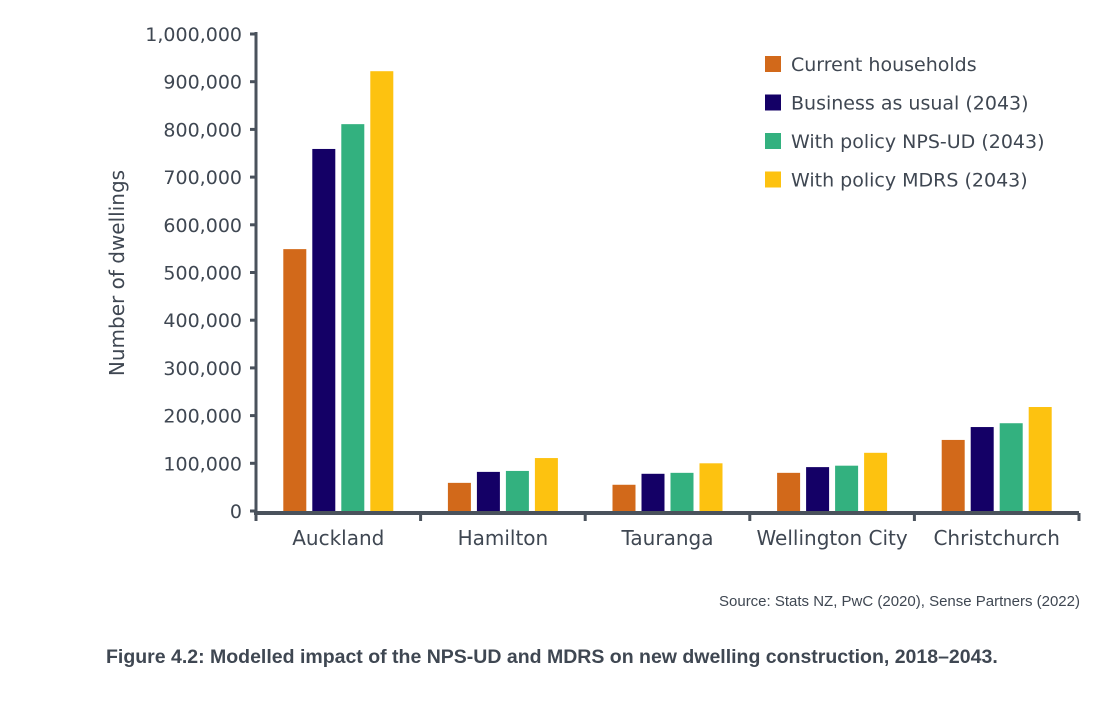  I want to click on x-tick-label: Christchurch, so click(996, 538).